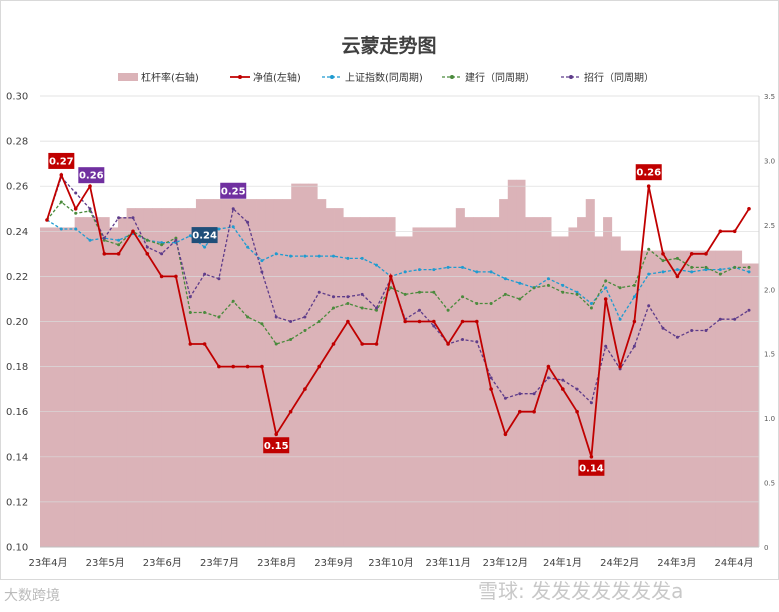 The width and height of the screenshot is (779, 612). Describe the element at coordinates (733, 562) in the screenshot. I see `x-tick-label: 24年4月` at that location.